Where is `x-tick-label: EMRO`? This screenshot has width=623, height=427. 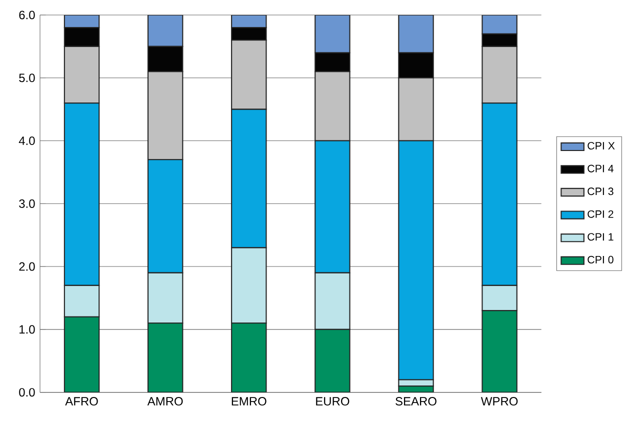 x-tick-label: EMRO is located at coordinates (249, 401).